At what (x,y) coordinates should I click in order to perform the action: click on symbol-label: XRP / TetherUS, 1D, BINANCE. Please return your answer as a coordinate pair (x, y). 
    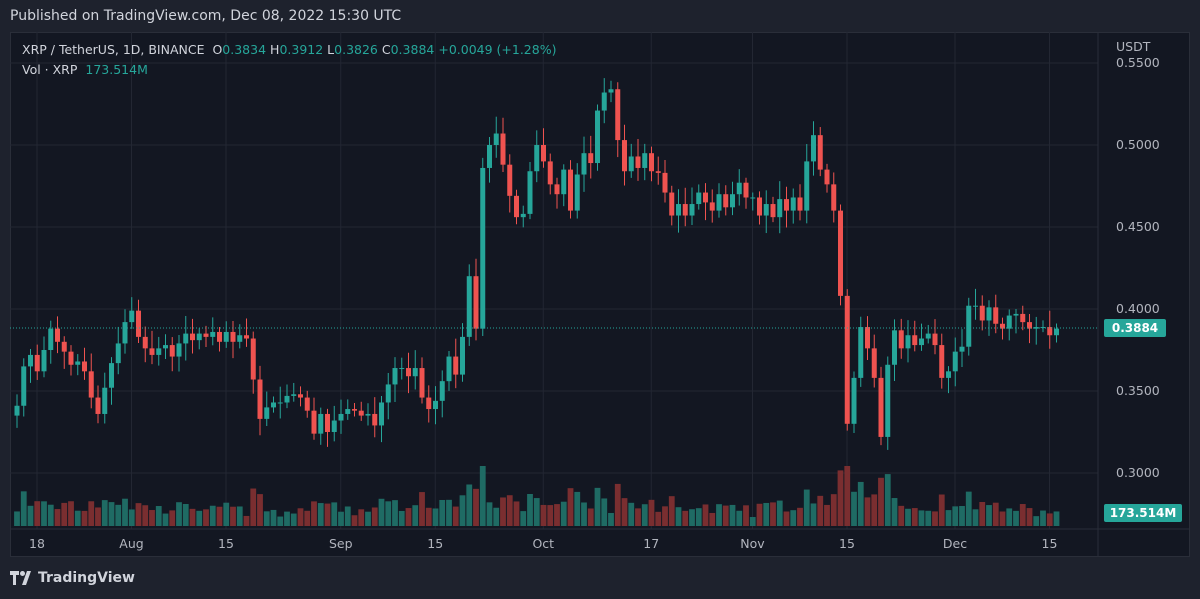
    Looking at the image, I should click on (113, 49).